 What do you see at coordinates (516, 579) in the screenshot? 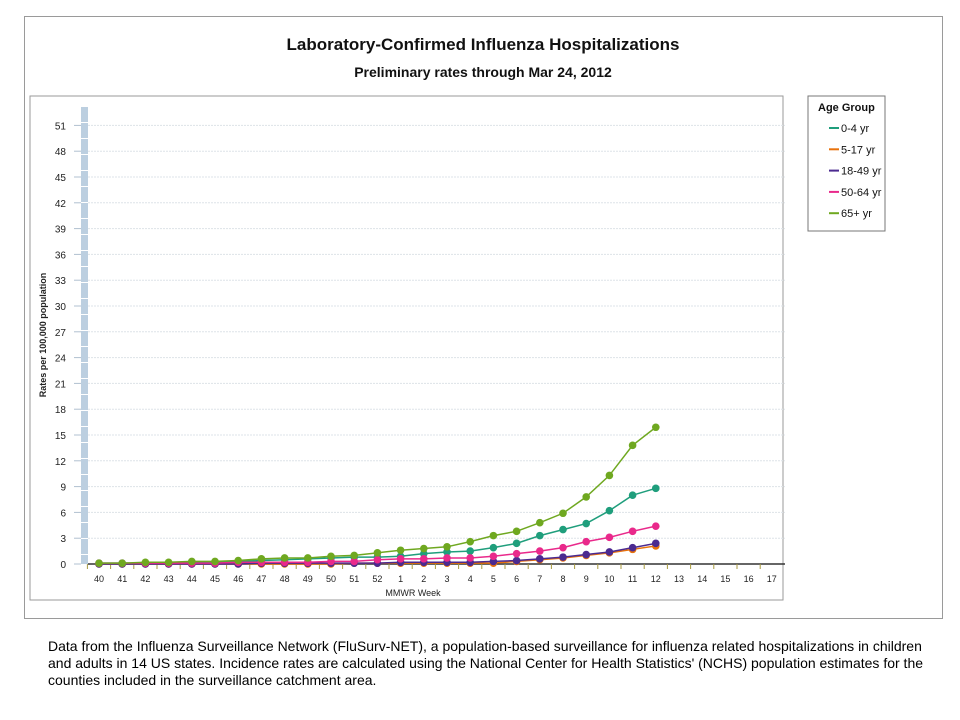
I see `x-tick-label: 6` at bounding box center [516, 579].